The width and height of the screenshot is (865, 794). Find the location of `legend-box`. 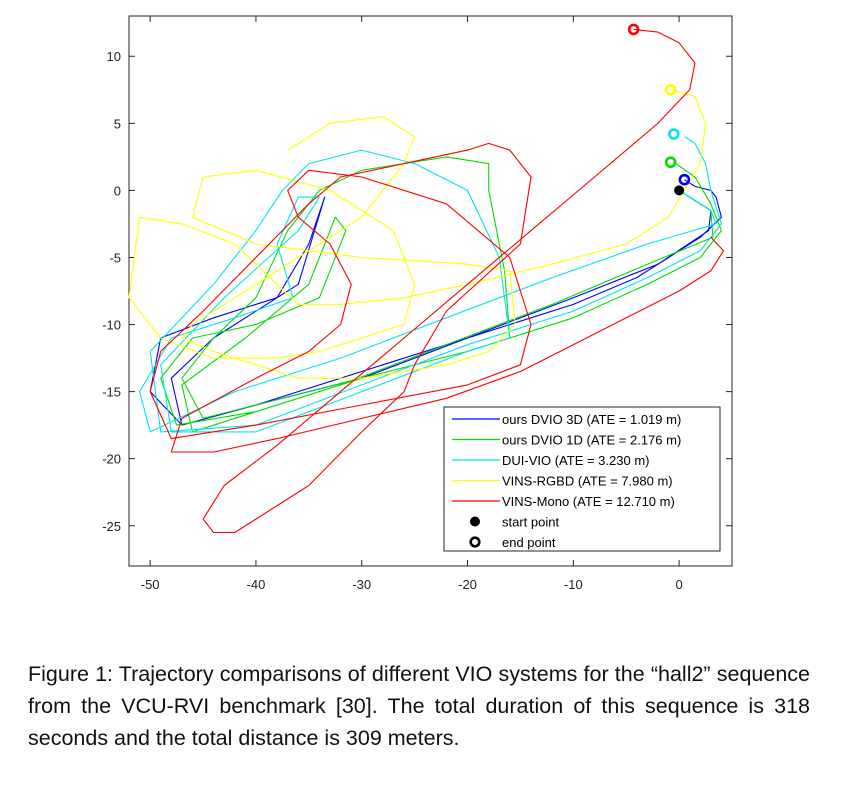

legend-box is located at coordinates (582, 479).